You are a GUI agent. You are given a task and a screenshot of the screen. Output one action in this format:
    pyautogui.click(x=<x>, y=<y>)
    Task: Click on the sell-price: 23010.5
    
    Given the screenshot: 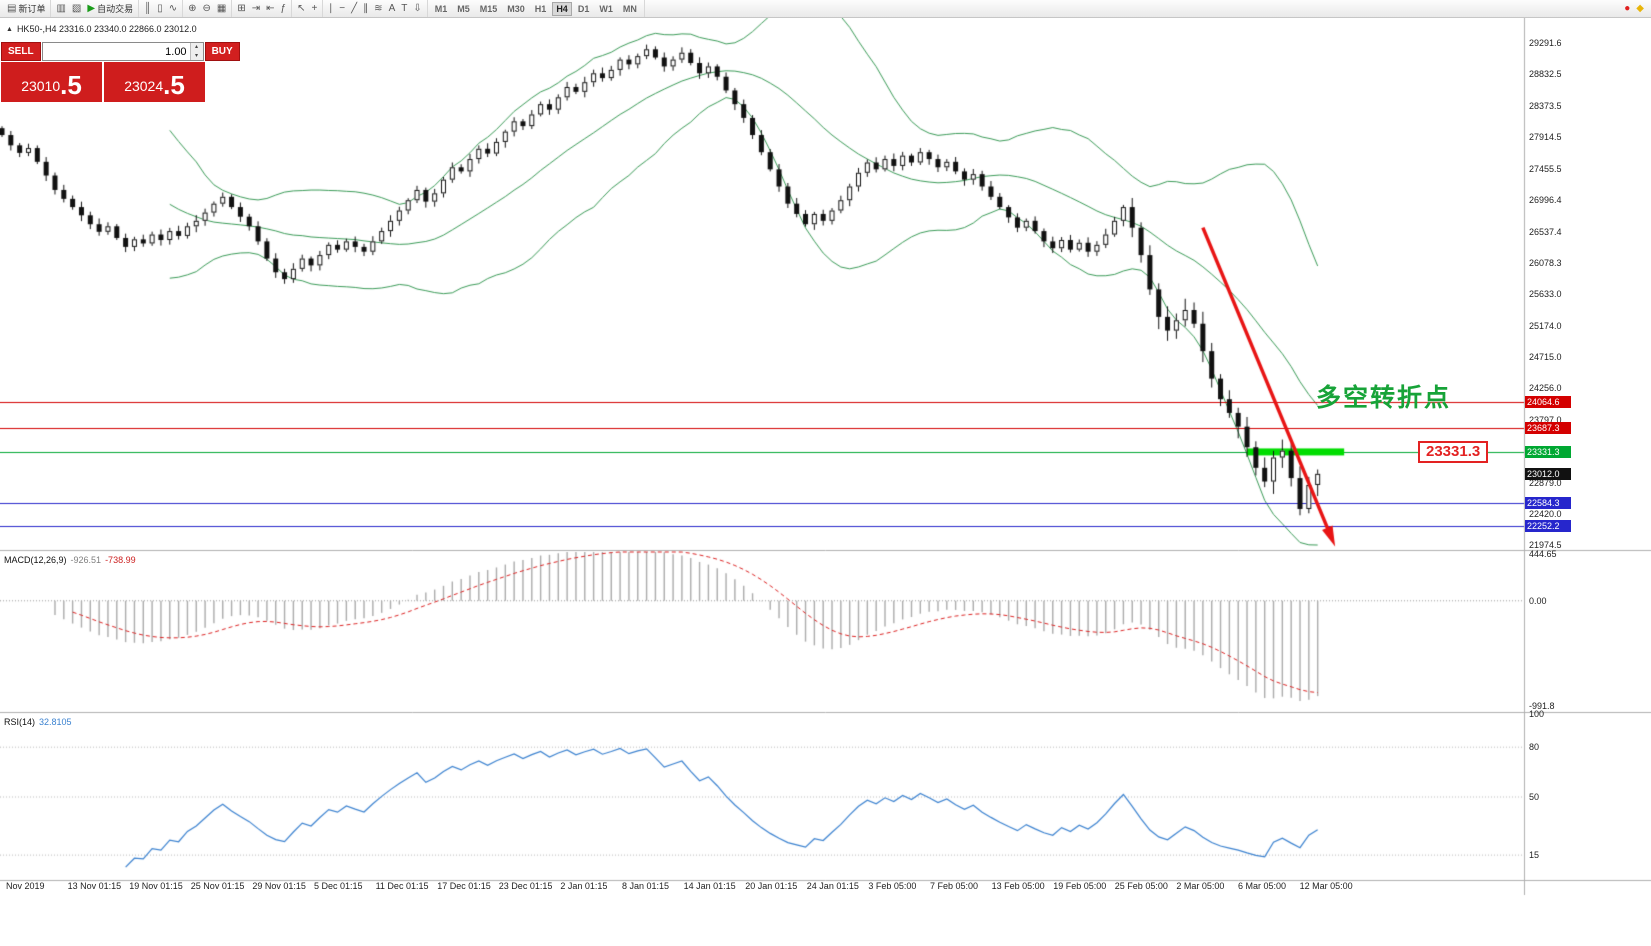 What is the action you would take?
    pyautogui.click(x=51, y=82)
    